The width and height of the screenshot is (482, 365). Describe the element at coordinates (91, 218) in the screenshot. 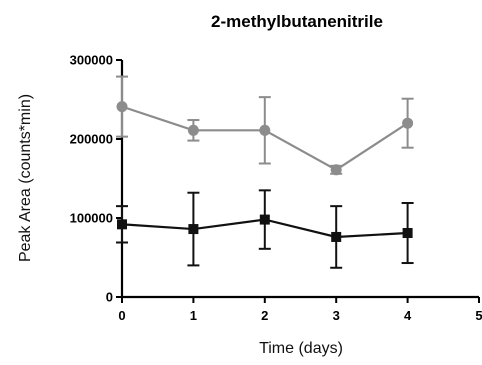

I see `y-tick-label: 100000` at that location.